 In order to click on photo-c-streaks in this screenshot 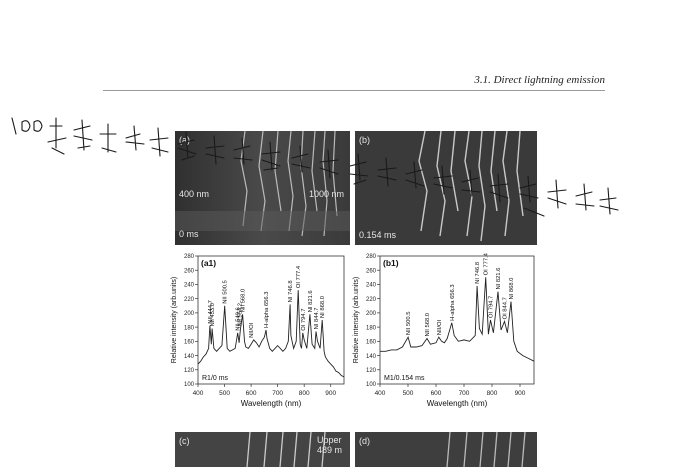, I will do `click(262, 449)`.